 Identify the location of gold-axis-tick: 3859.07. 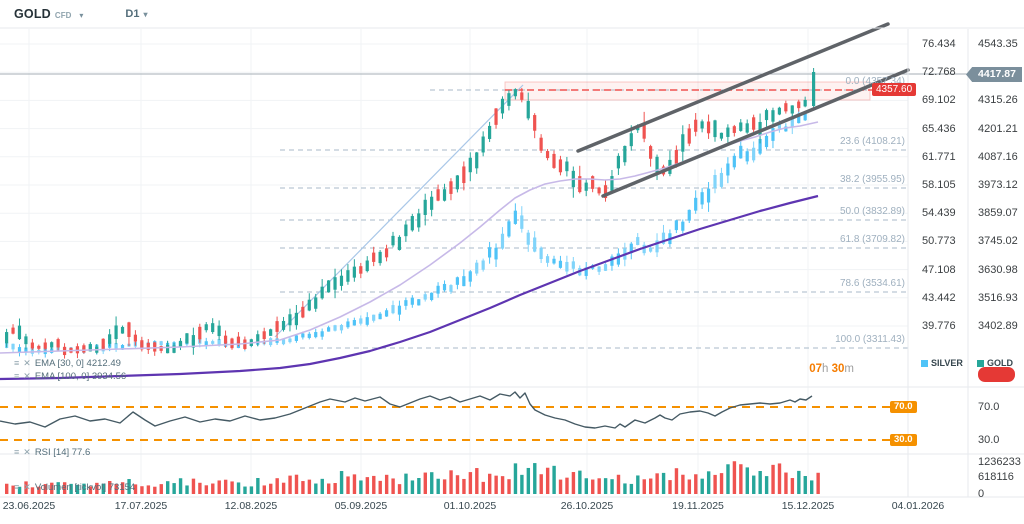
(998, 213).